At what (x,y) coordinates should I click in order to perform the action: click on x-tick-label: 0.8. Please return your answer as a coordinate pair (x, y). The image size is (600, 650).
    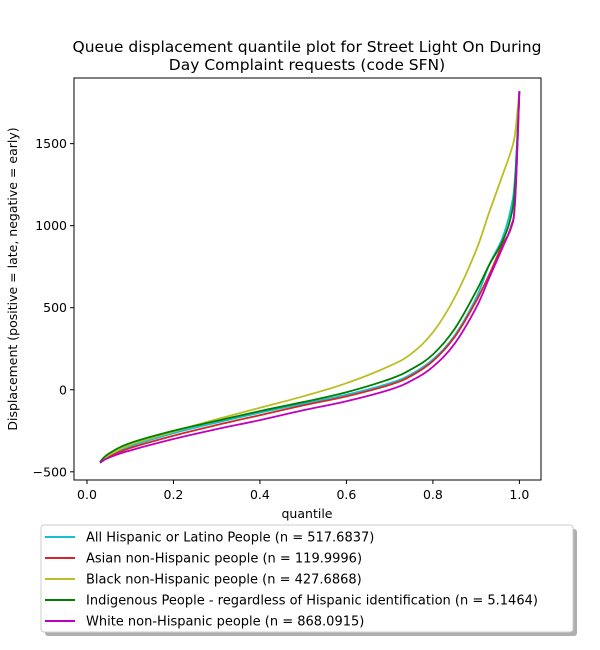
    Looking at the image, I should click on (433, 494).